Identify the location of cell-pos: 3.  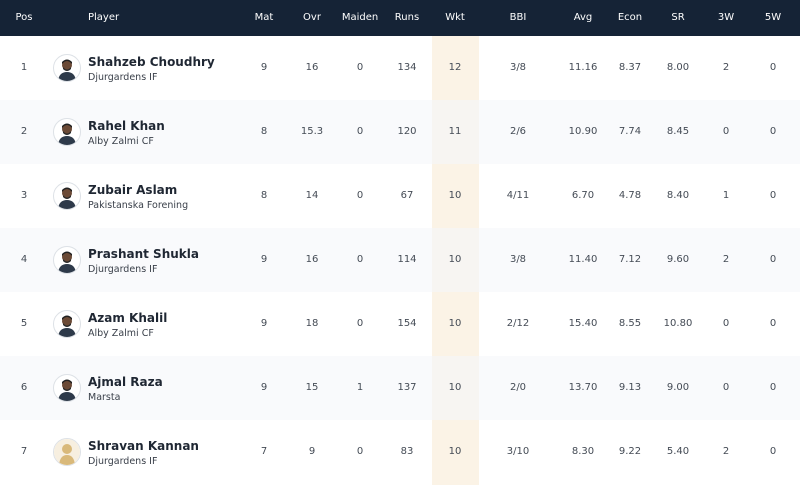
(24, 195).